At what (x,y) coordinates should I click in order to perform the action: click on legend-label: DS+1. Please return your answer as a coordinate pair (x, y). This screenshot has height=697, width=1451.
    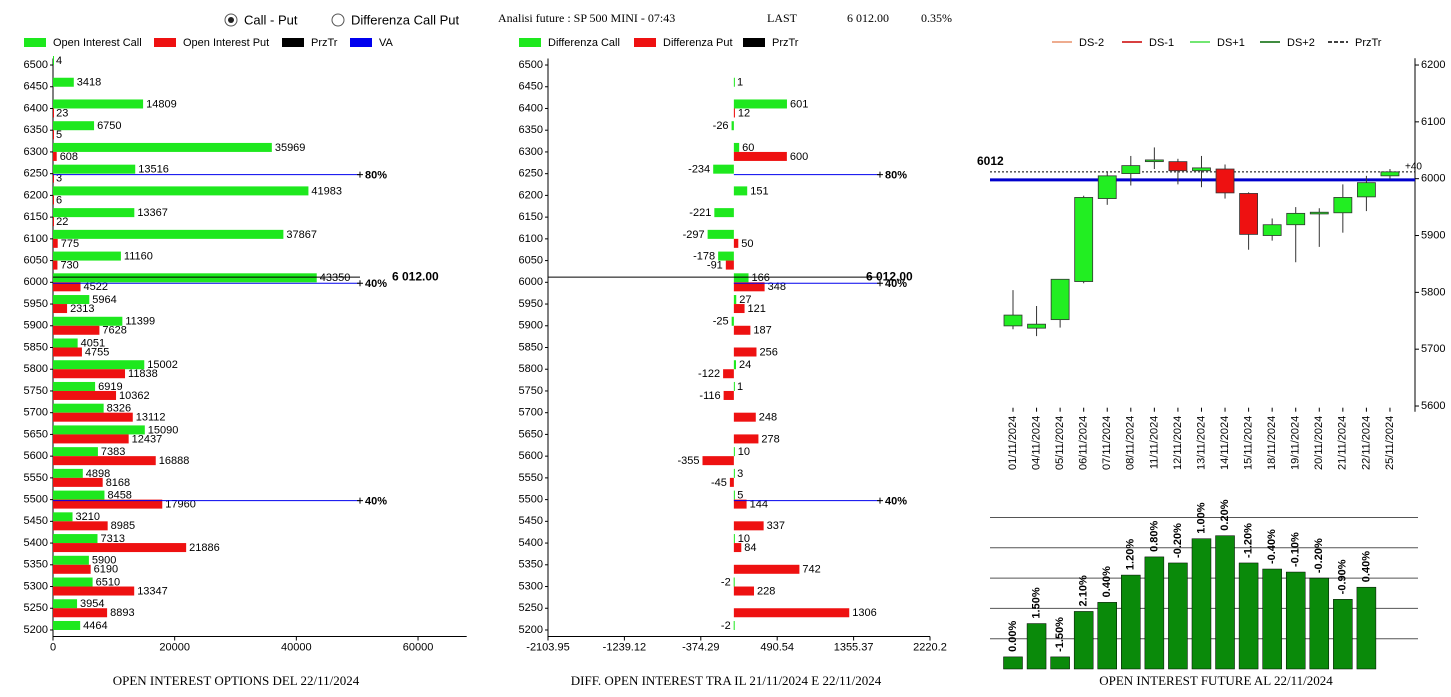
    Looking at the image, I should click on (1231, 43).